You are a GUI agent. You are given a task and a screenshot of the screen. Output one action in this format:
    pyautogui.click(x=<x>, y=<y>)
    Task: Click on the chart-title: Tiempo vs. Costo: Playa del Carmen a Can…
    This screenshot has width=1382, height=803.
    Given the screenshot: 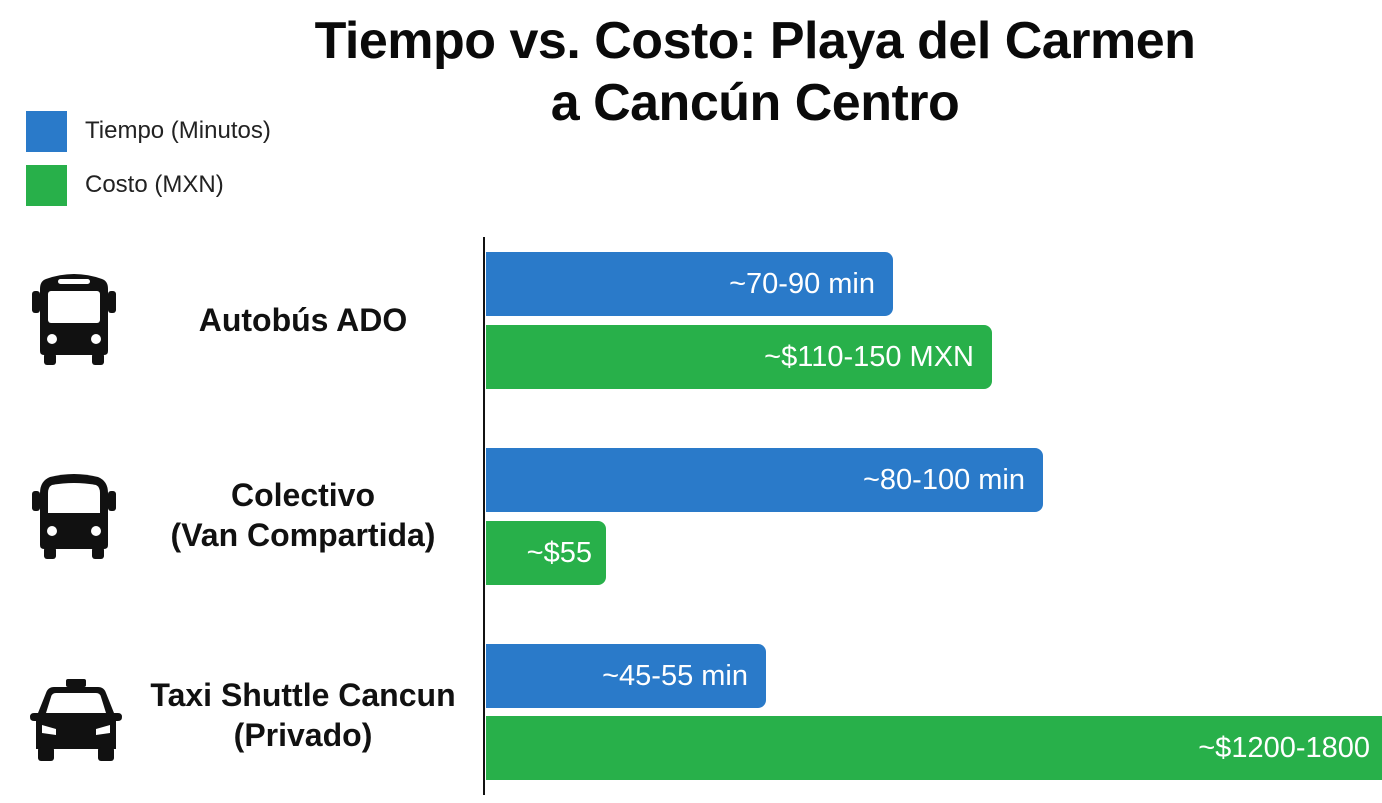 What is the action you would take?
    pyautogui.click(x=755, y=72)
    